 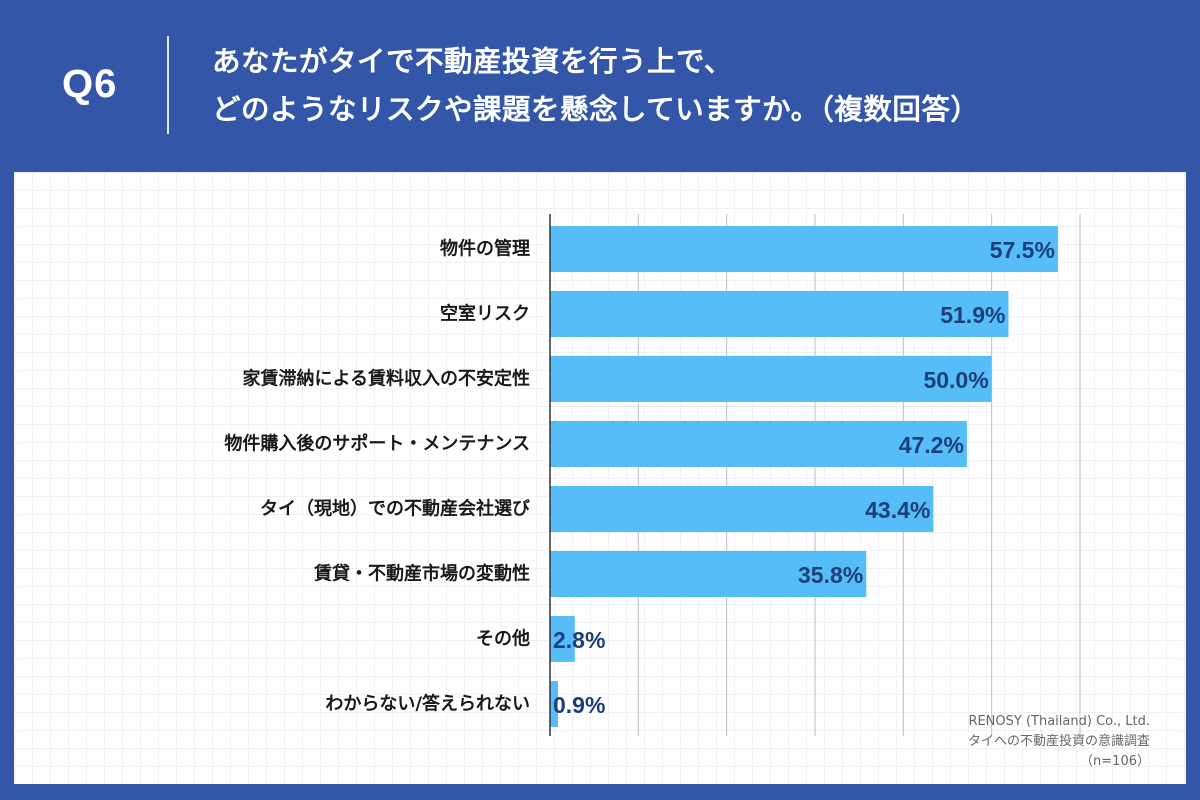 What do you see at coordinates (485, 249) in the screenshot?
I see `category-label: 物件の管理` at bounding box center [485, 249].